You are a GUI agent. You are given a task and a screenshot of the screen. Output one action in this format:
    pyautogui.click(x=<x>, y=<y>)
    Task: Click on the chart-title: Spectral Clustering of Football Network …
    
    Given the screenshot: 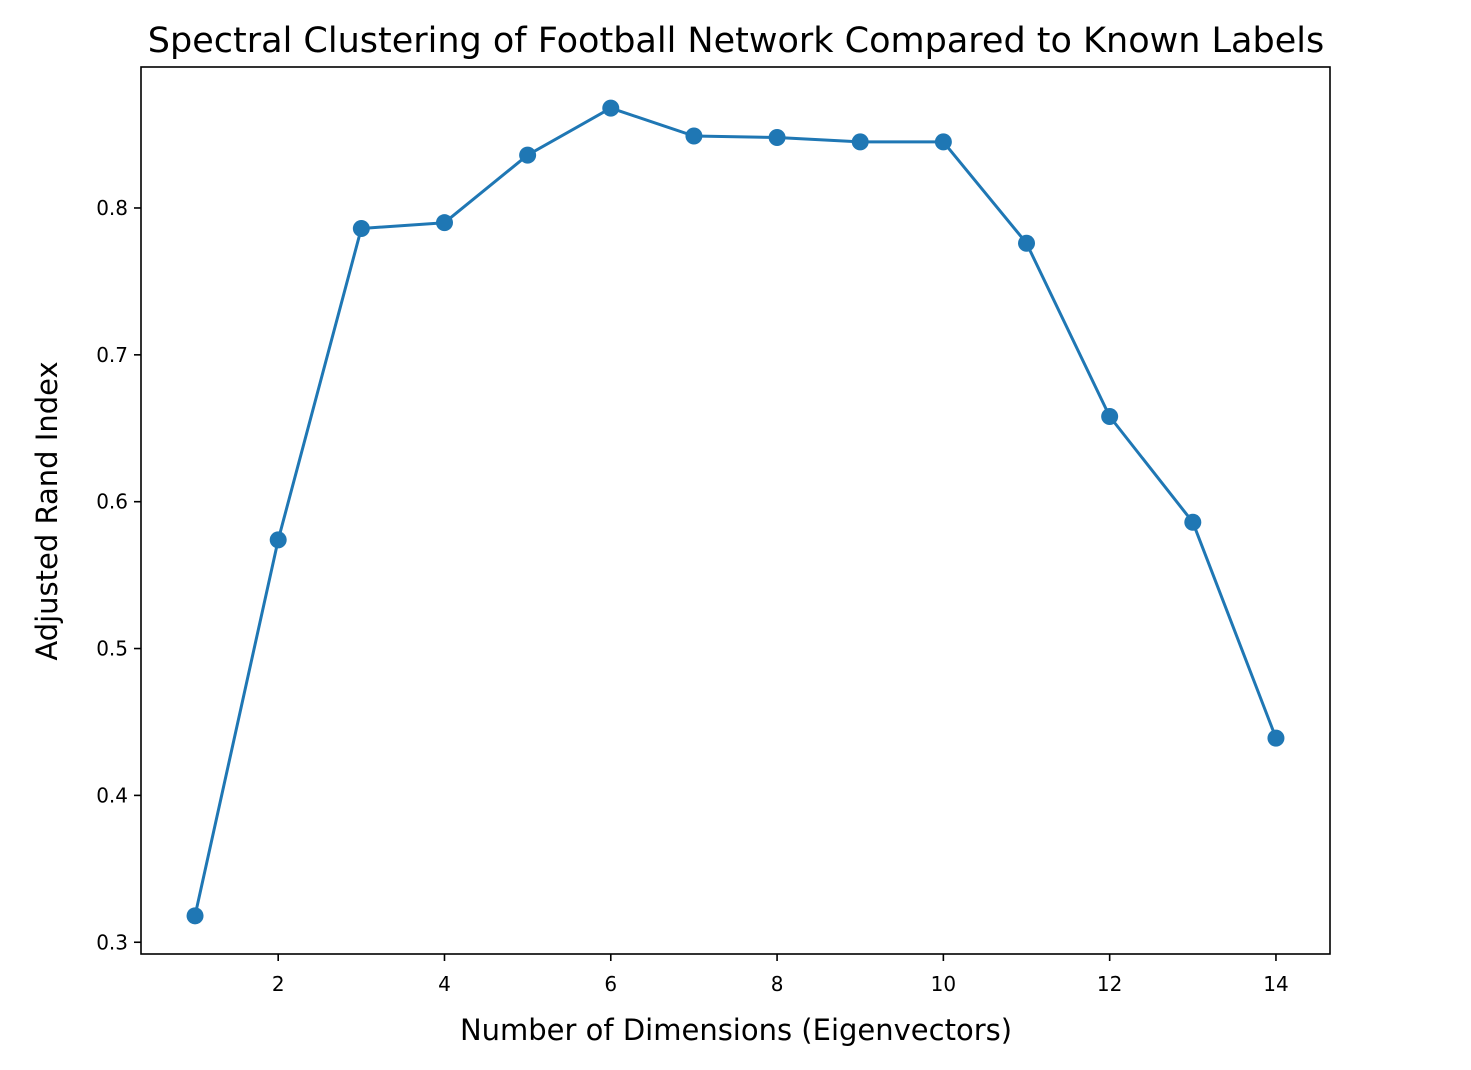 What is the action you would take?
    pyautogui.click(x=736, y=41)
    